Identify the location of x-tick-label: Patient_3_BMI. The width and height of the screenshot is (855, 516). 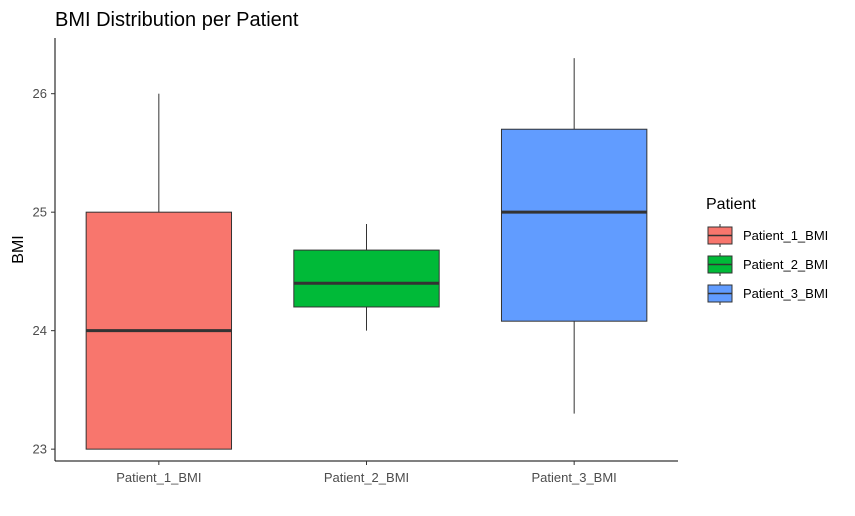
(574, 477).